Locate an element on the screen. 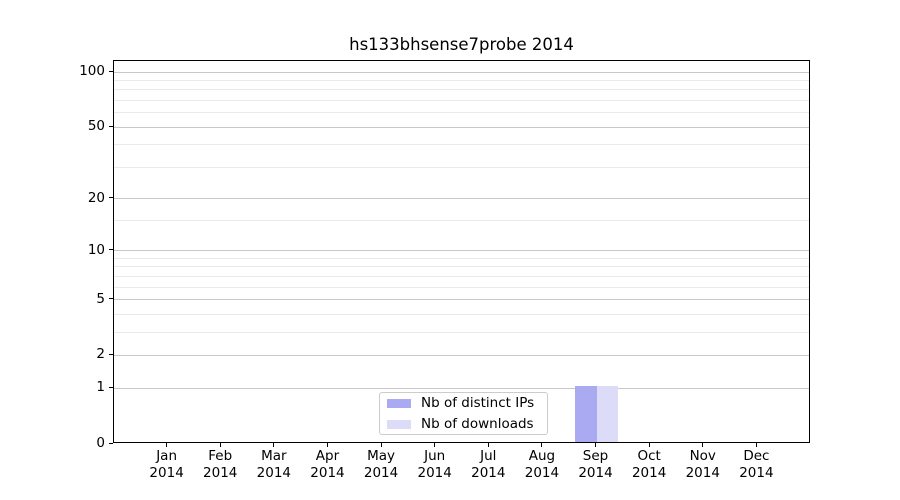 The image size is (900, 500). x-tick-label: May 2014 is located at coordinates (381, 464).